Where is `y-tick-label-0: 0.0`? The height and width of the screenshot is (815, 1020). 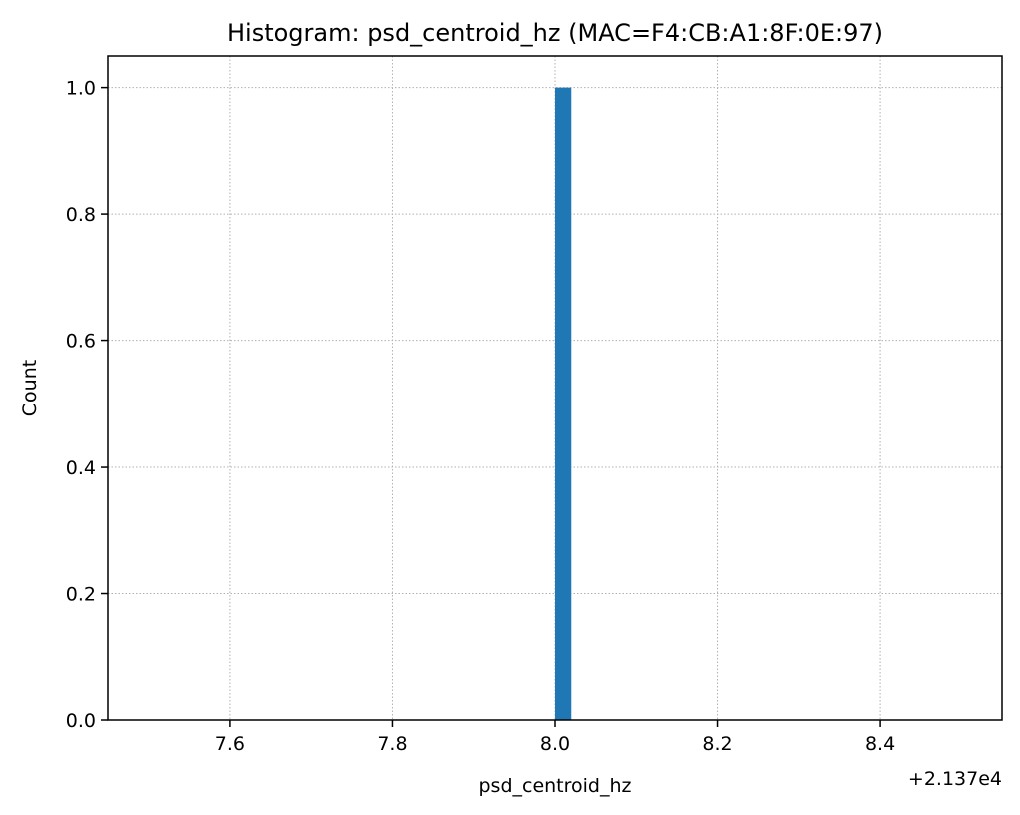
y-tick-label-0: 0.0 is located at coordinates (81, 721).